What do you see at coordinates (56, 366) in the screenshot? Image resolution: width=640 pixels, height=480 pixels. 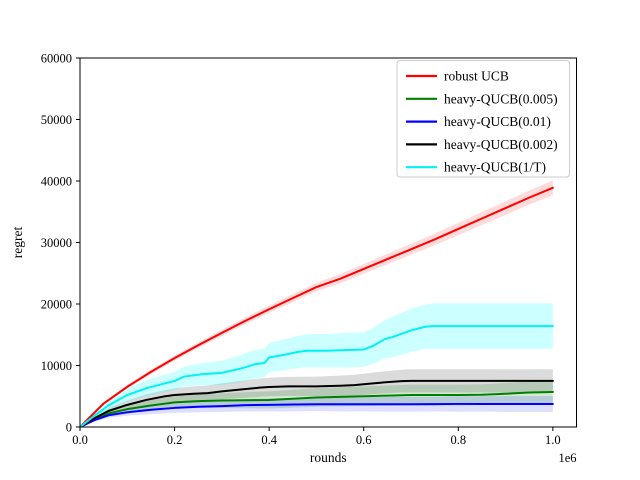 I see `y-tick-label: 10000` at bounding box center [56, 366].